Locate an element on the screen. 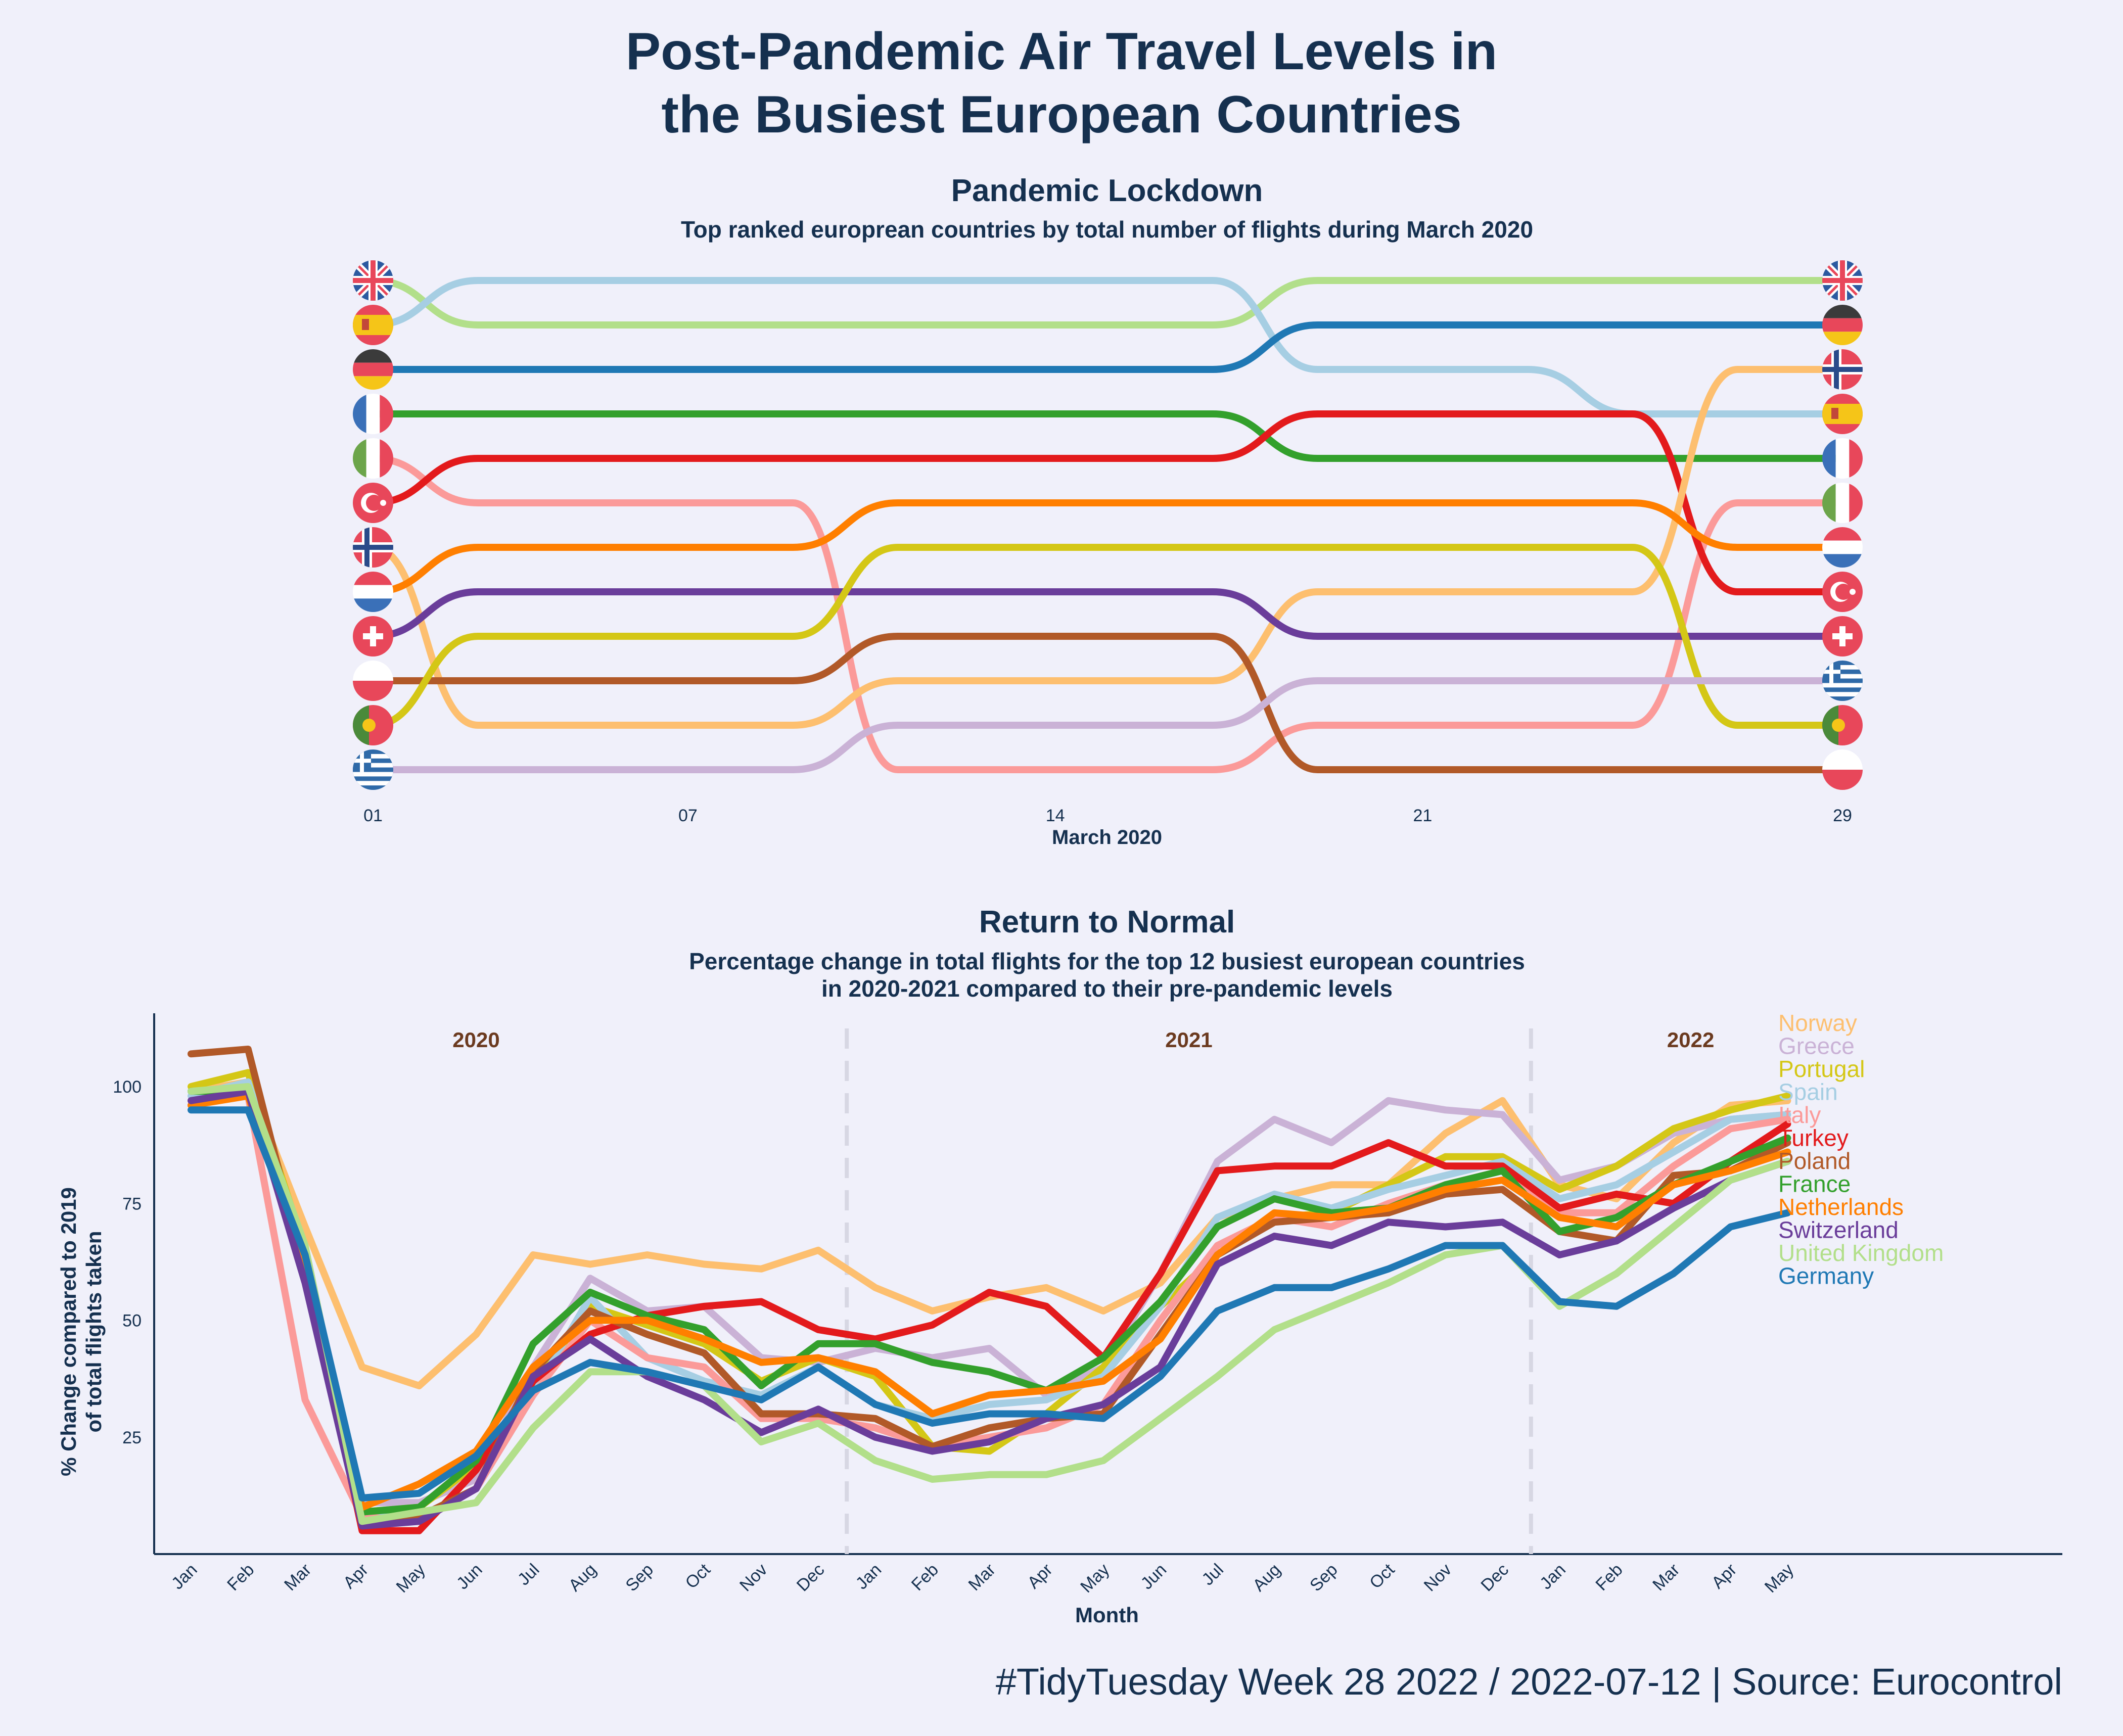  year-label: 2020 is located at coordinates (475, 1040).